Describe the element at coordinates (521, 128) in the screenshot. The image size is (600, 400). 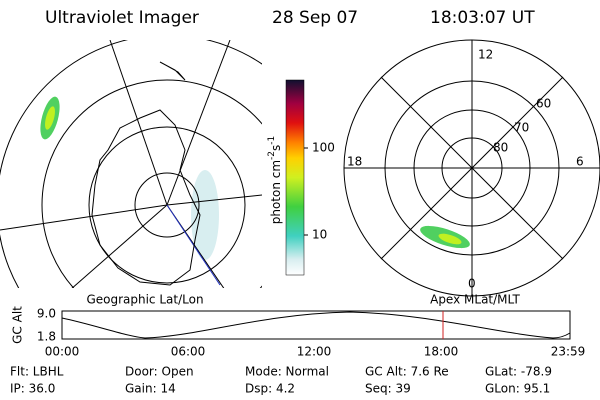
I see `polar-label: 70` at that location.